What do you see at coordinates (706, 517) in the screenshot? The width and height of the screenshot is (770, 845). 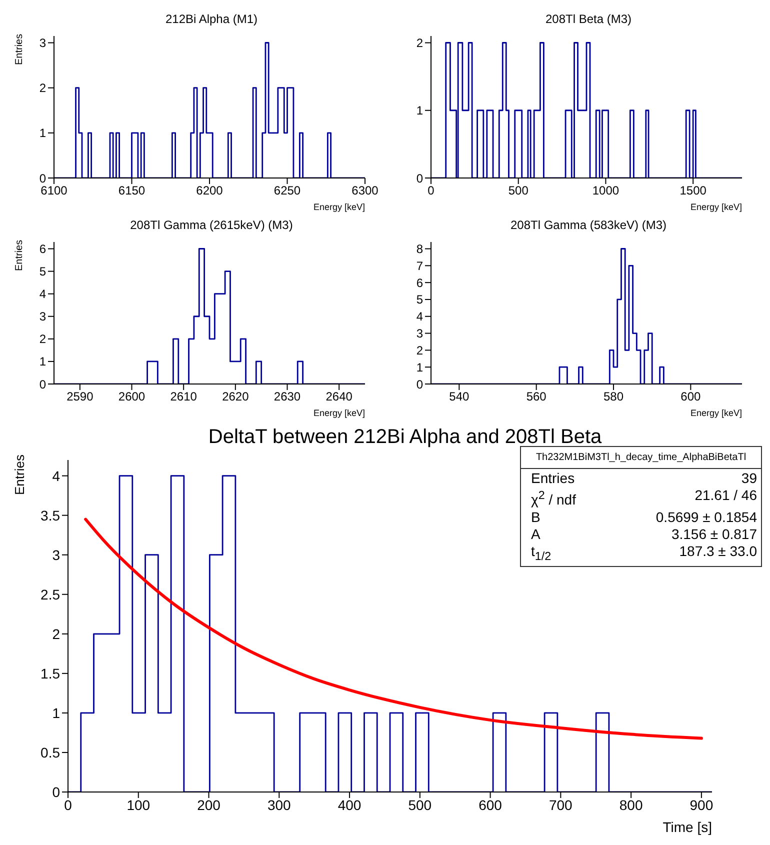 I see `annotation: 0.5699 ± 0.1854` at bounding box center [706, 517].